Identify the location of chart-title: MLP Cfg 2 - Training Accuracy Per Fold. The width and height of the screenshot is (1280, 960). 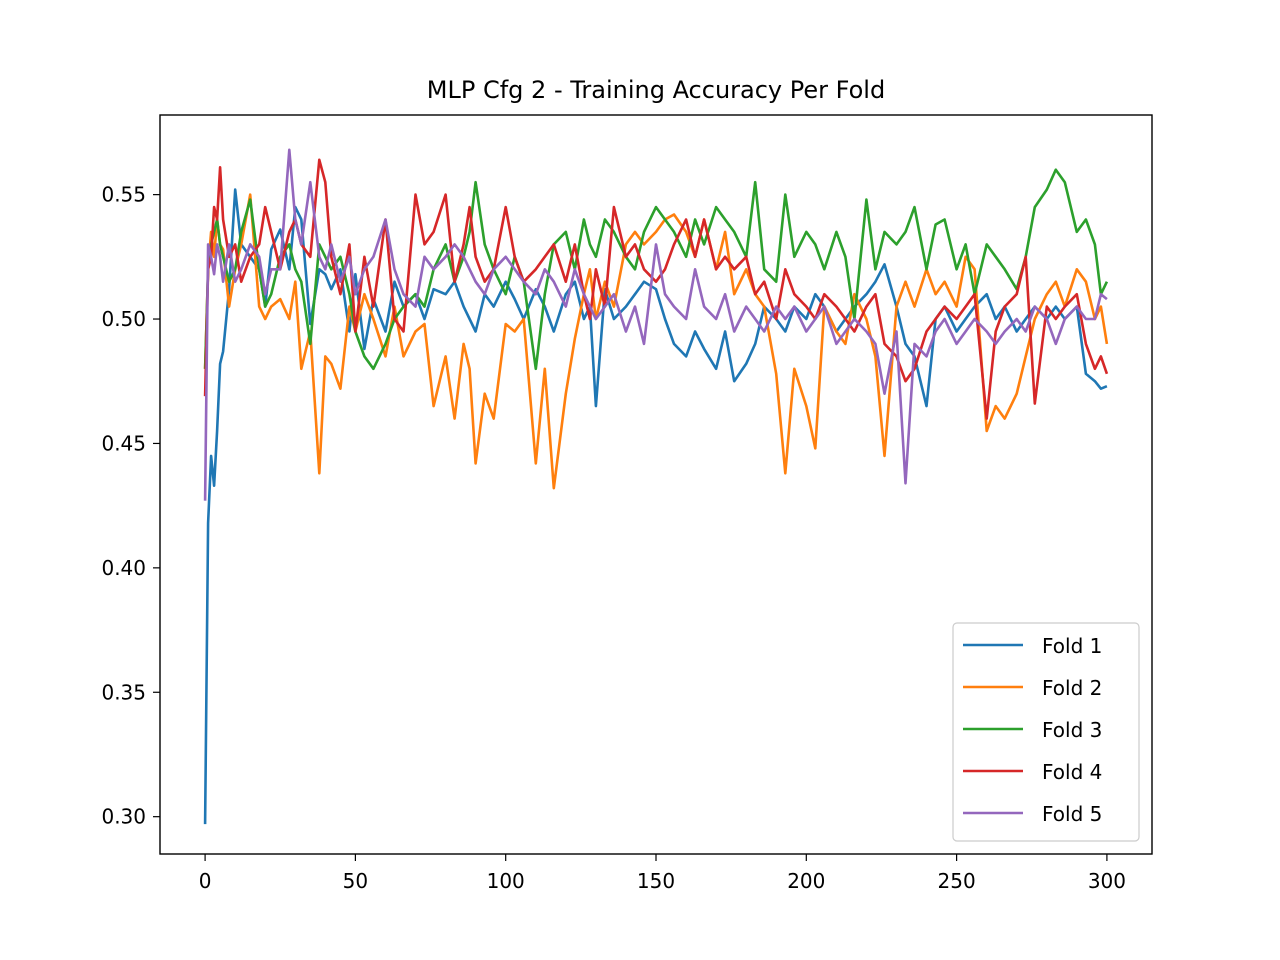
(656, 90).